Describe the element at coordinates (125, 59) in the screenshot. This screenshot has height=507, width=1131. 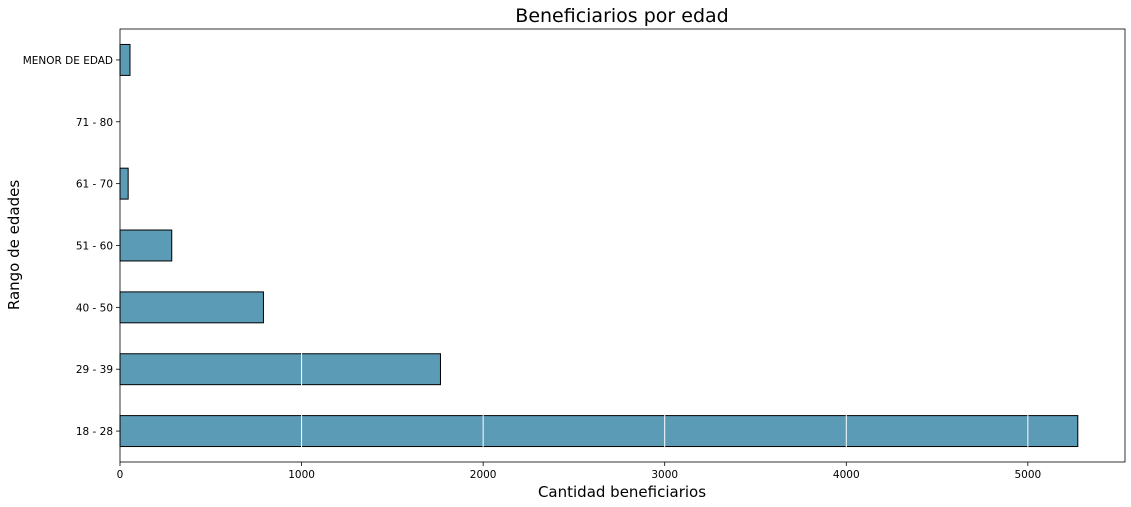
I see `bar-menor-de-edad` at that location.